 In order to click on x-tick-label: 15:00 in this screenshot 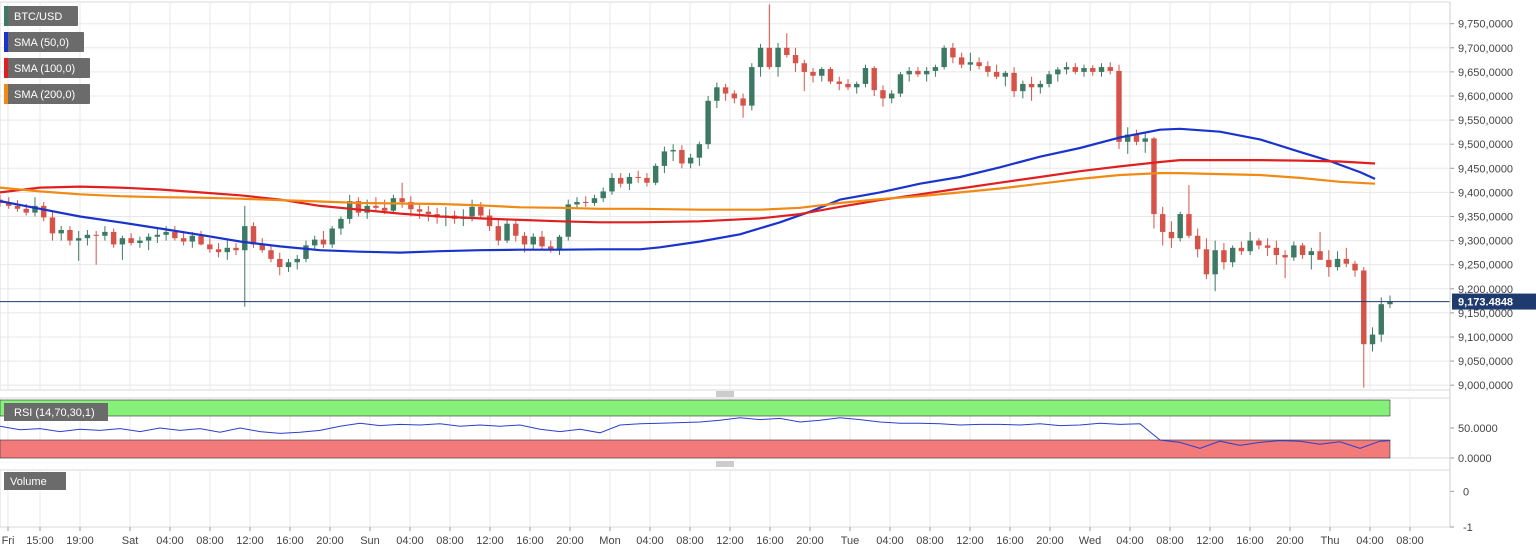, I will do `click(40, 541)`.